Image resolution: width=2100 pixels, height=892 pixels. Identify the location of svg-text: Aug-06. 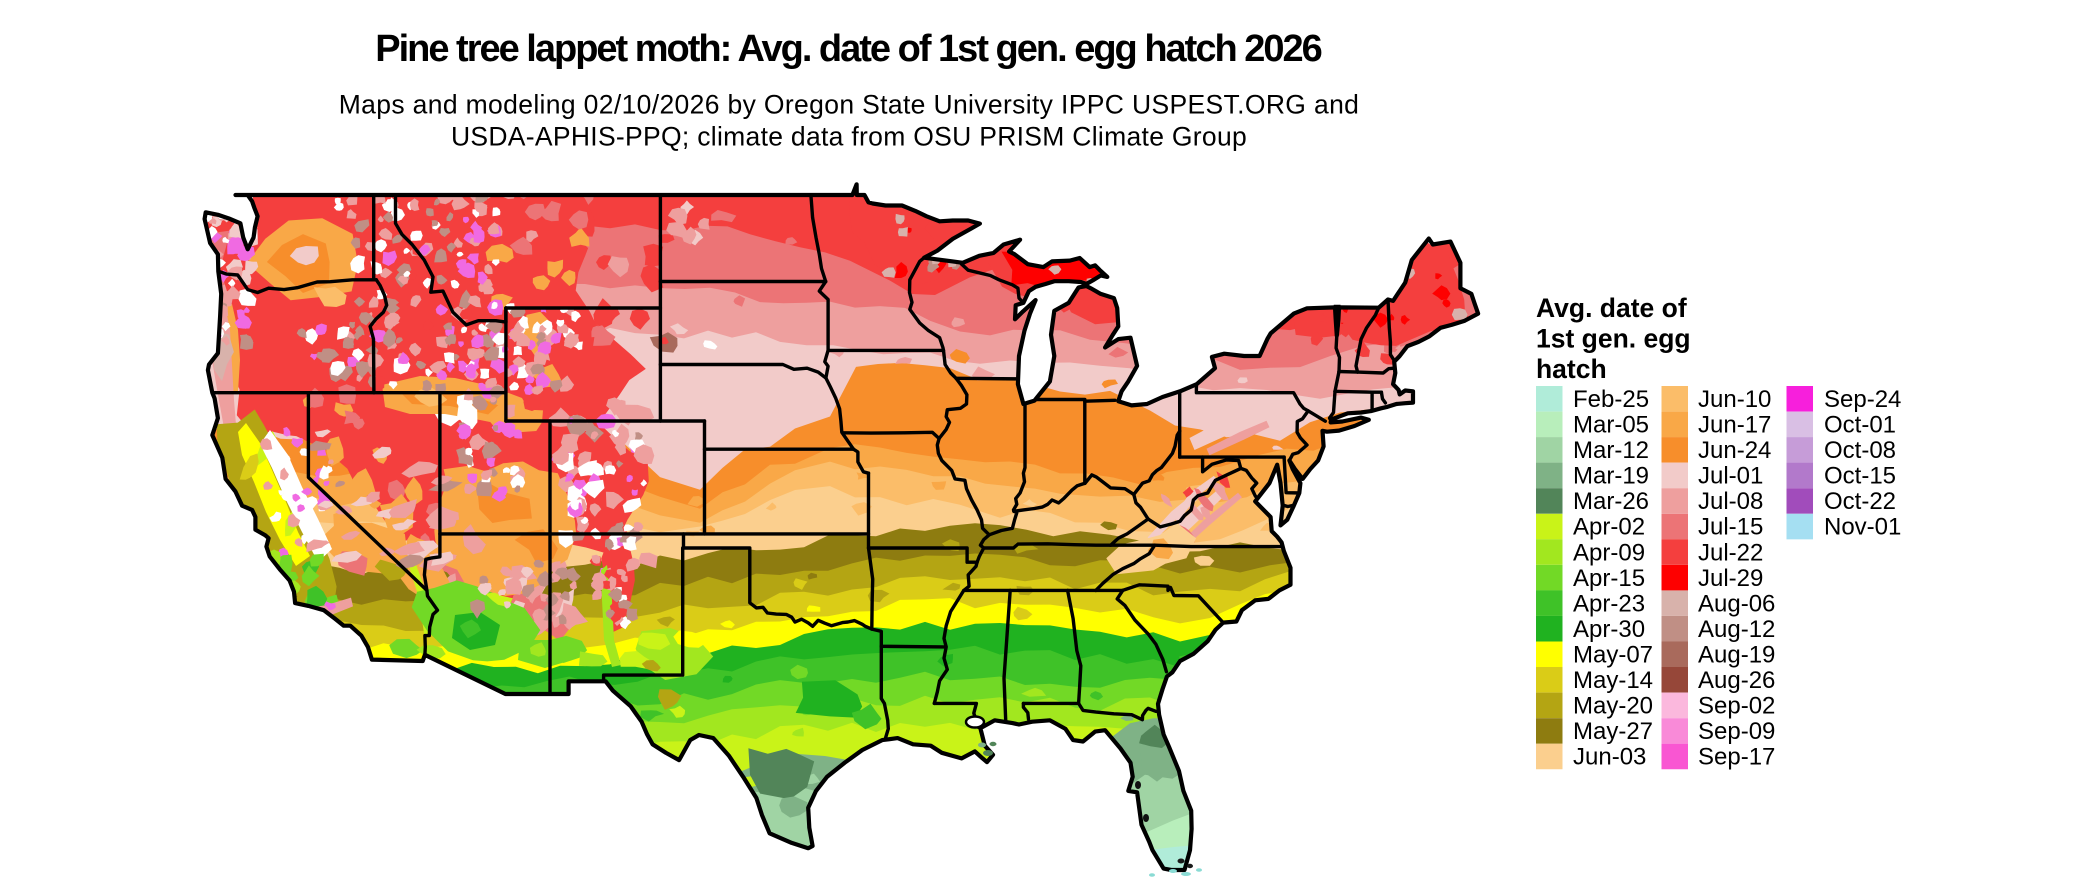
(1736, 603).